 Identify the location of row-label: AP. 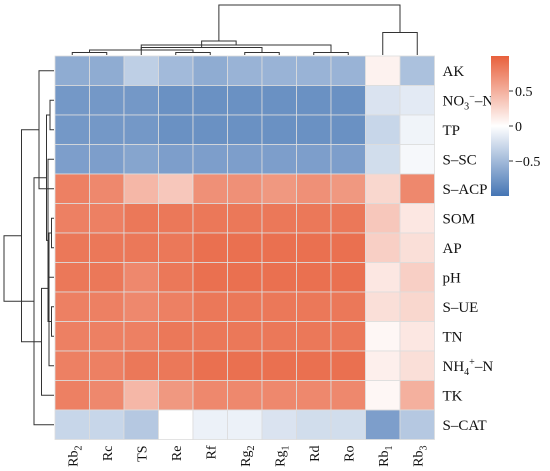
(452, 249).